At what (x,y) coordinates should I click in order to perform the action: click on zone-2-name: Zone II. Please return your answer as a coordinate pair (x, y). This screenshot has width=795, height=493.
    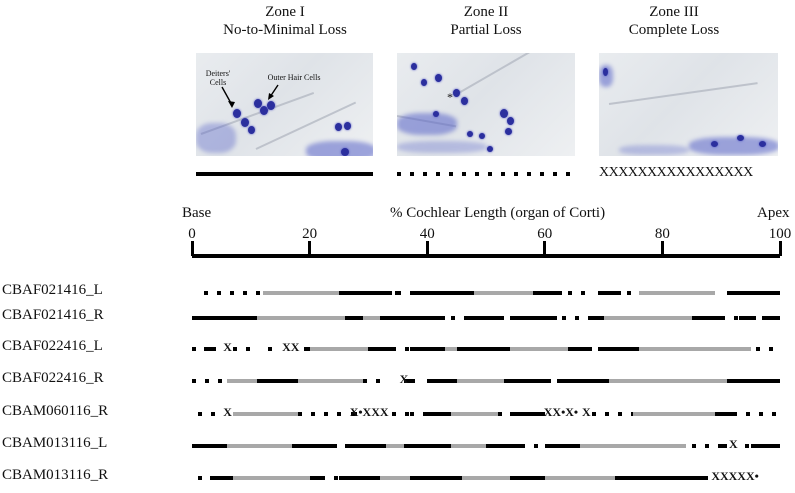
    Looking at the image, I should click on (486, 12).